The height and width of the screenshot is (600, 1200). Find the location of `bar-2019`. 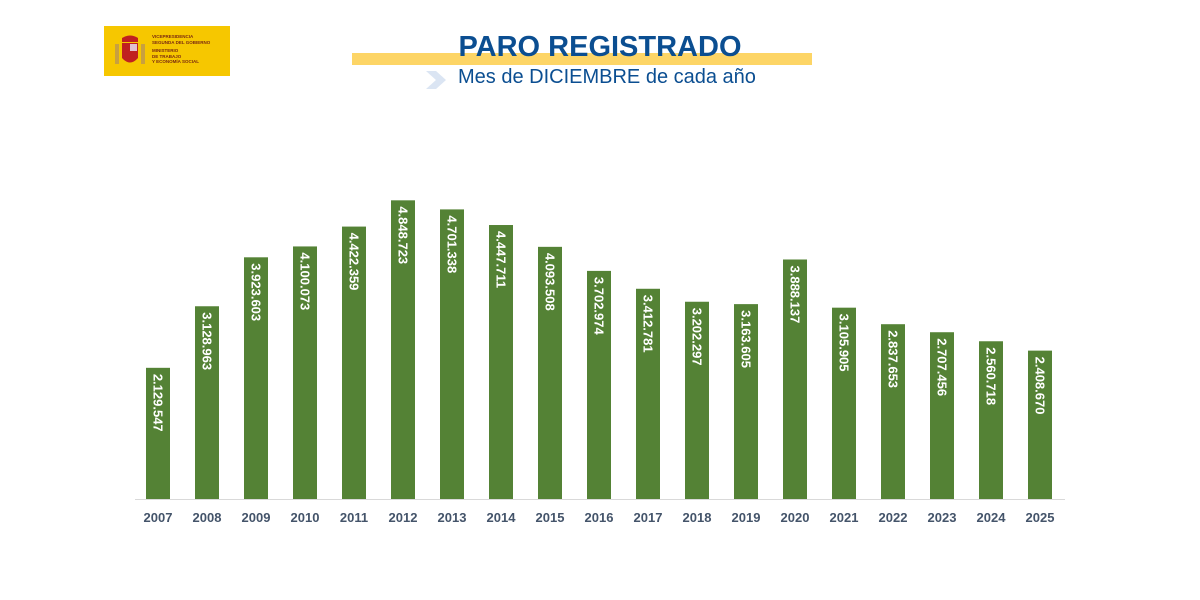

bar-2019 is located at coordinates (746, 401).